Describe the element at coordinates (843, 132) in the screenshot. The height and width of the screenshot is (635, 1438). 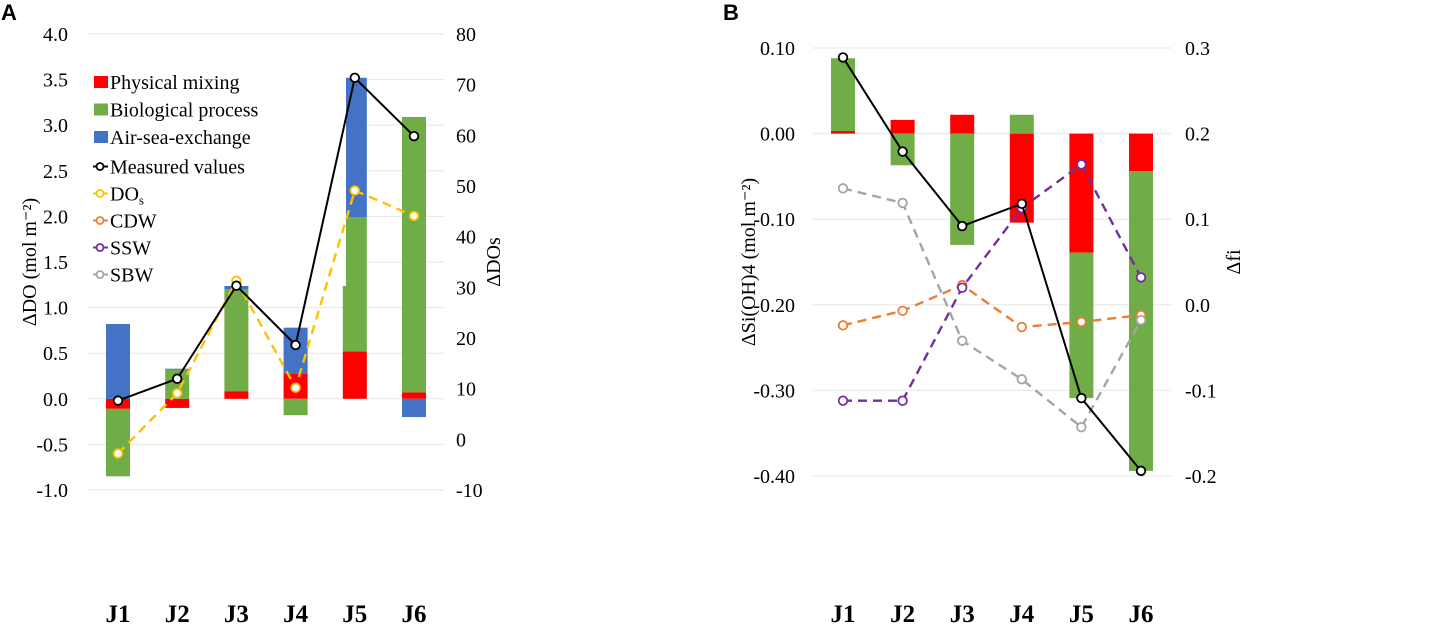
I see `bar-physical-mixing-j1` at that location.